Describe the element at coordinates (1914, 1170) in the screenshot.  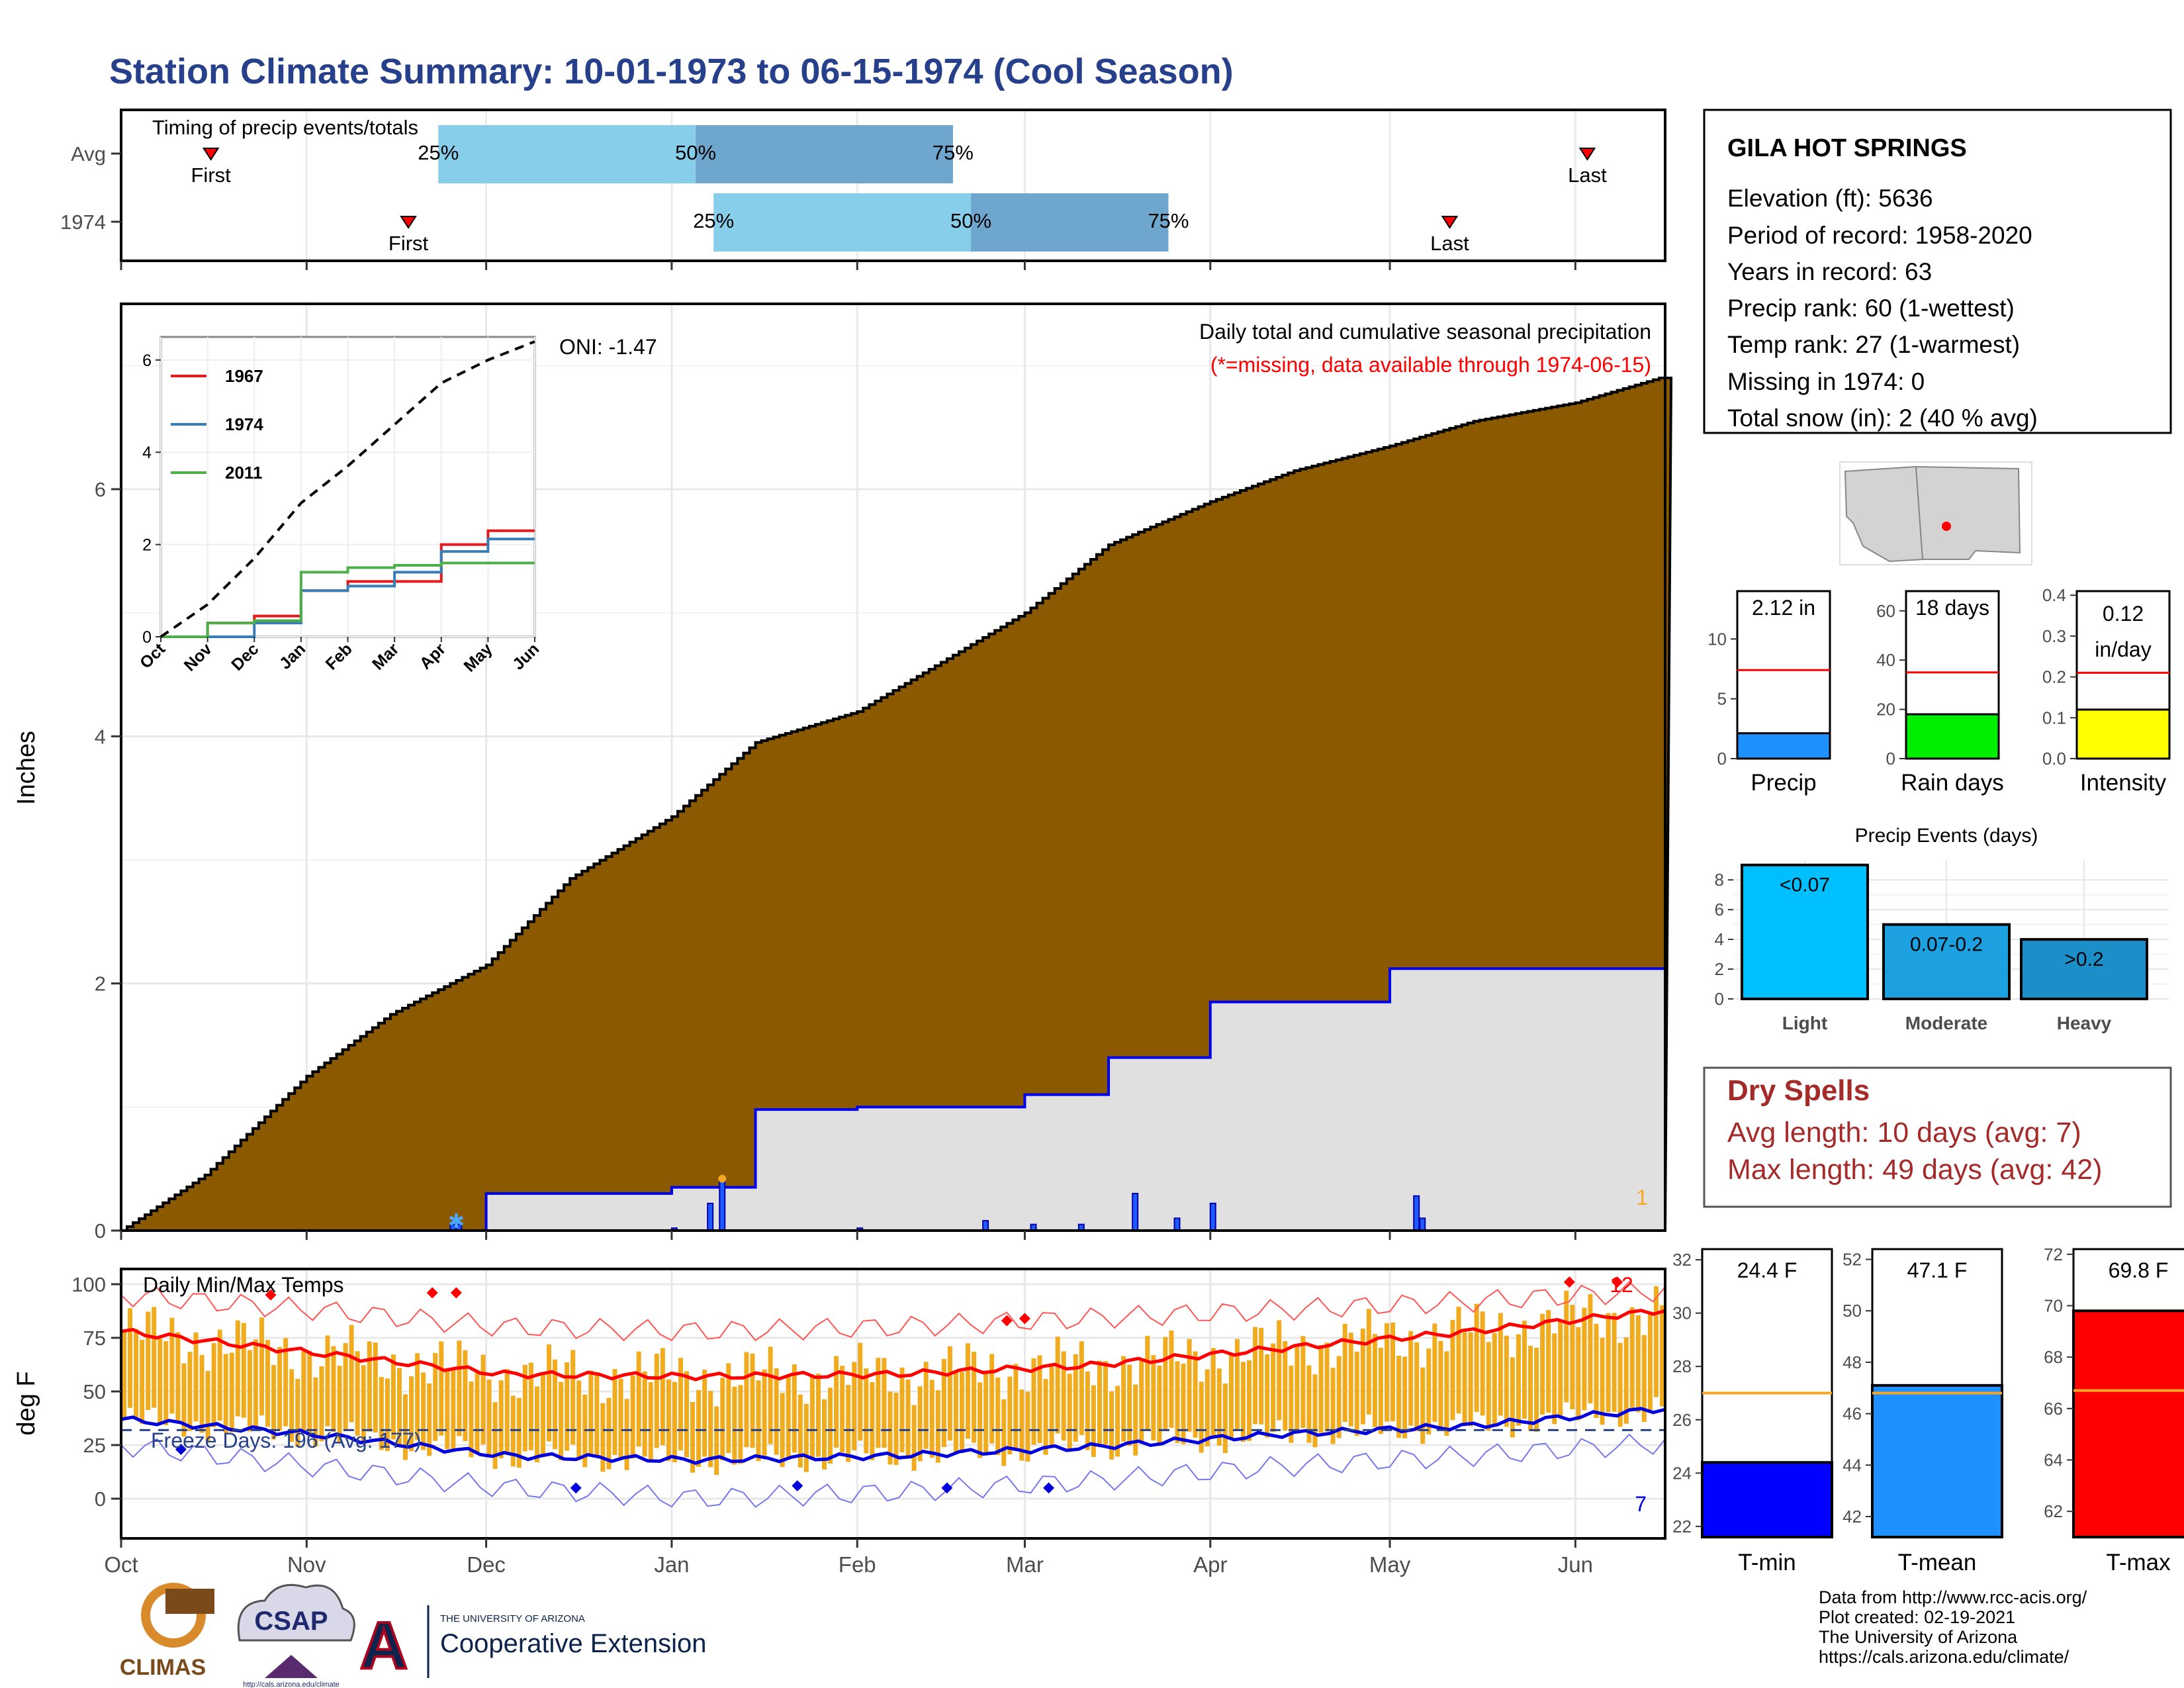
I see `dry-spells-max: Max length: 49 days (avg: 42)` at that location.